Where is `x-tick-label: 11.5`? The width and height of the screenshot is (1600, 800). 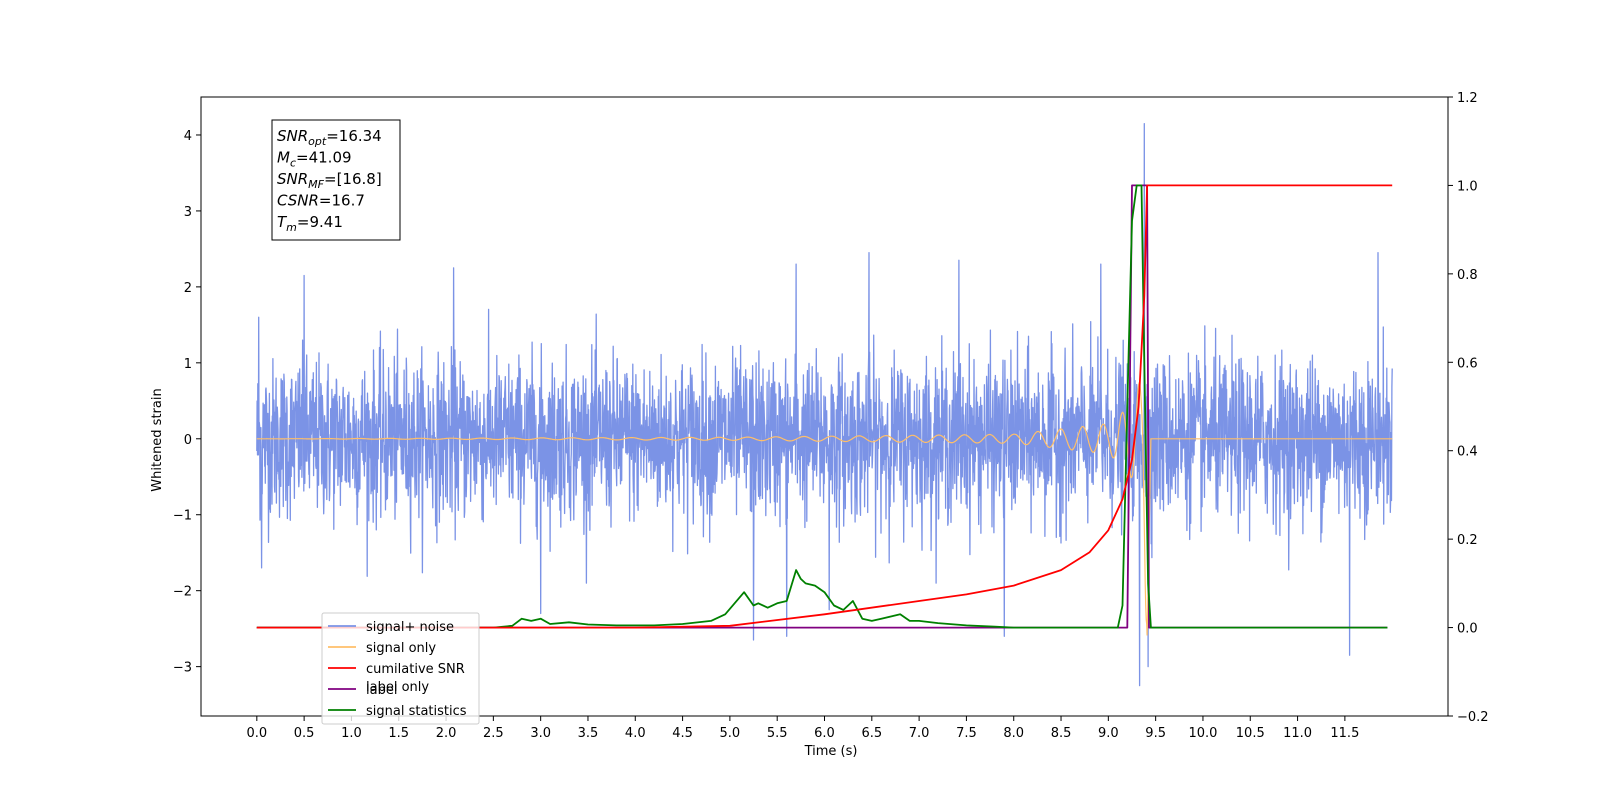
x-tick-label: 11.5 is located at coordinates (1344, 733).